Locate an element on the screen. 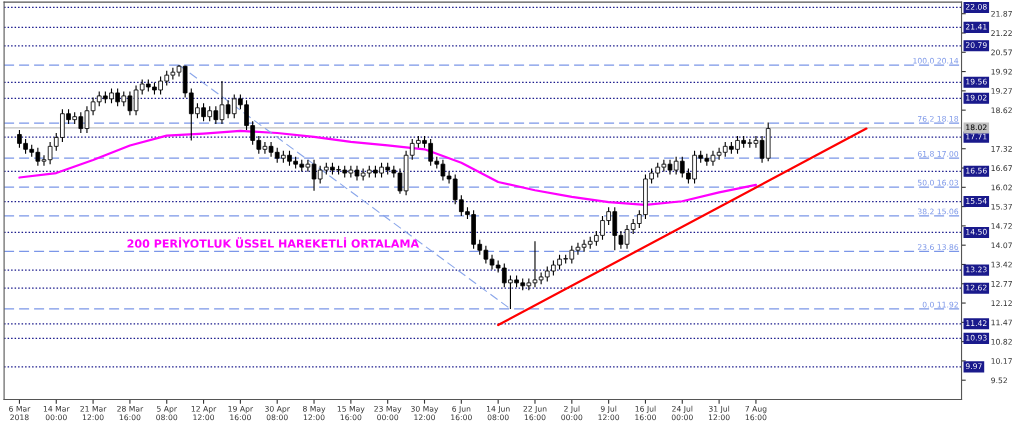  line-series is located at coordinates (388, 167).